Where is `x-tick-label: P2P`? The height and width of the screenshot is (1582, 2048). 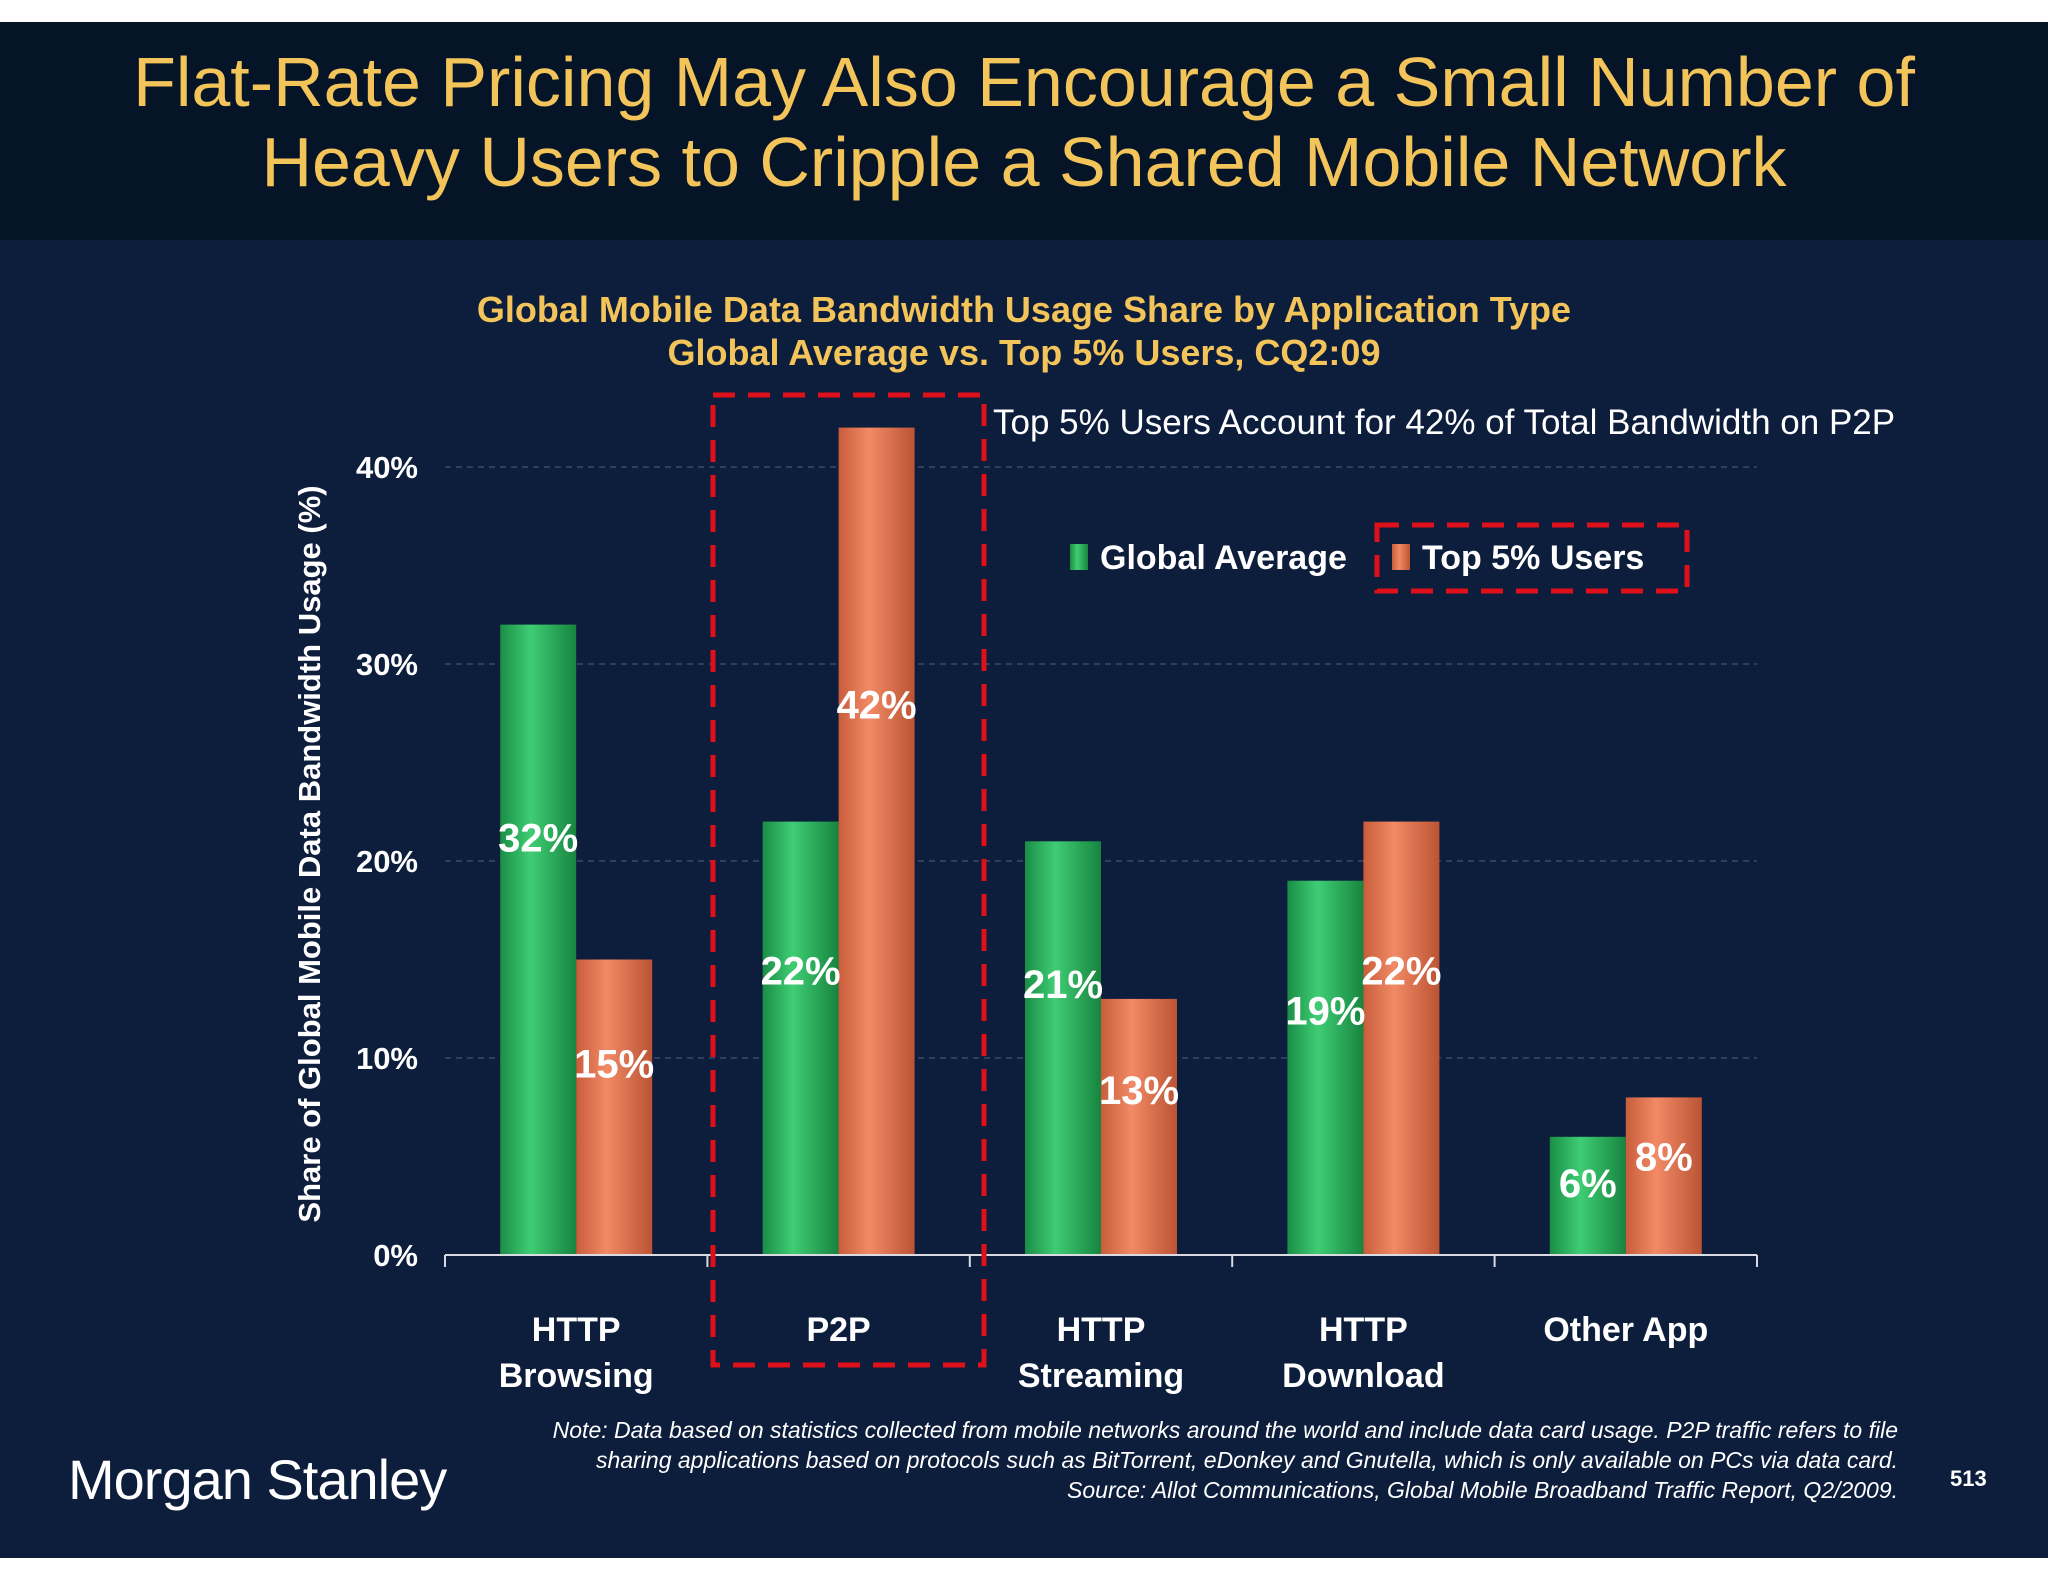
x-tick-label: P2P is located at coordinates (838, 1330).